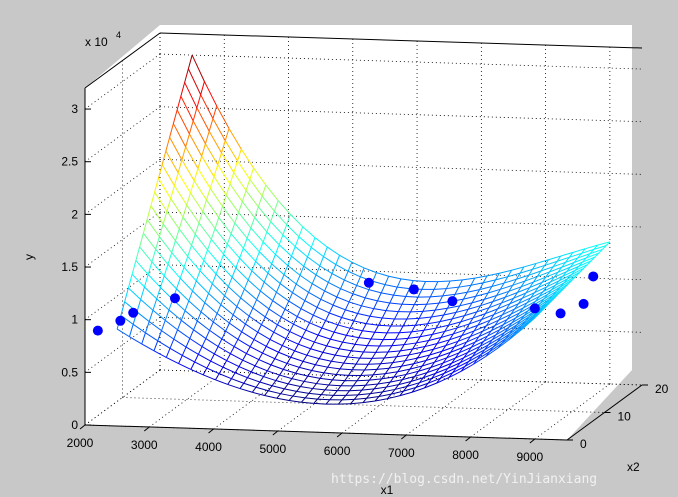 The width and height of the screenshot is (678, 497). What do you see at coordinates (208, 447) in the screenshot?
I see `x1-tick-label: 4000` at bounding box center [208, 447].